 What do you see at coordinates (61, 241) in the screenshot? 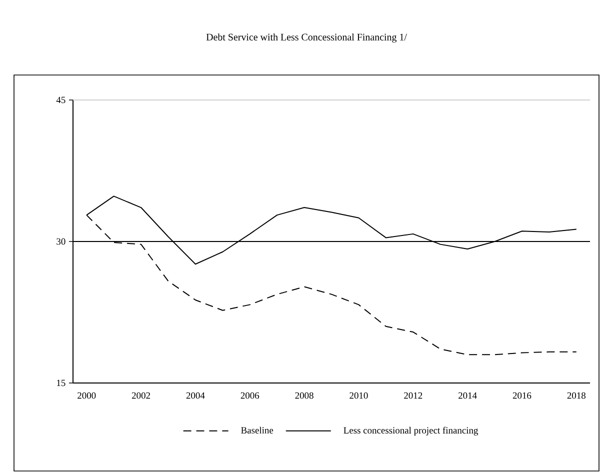
I see `y-tick-label: 30` at bounding box center [61, 241].